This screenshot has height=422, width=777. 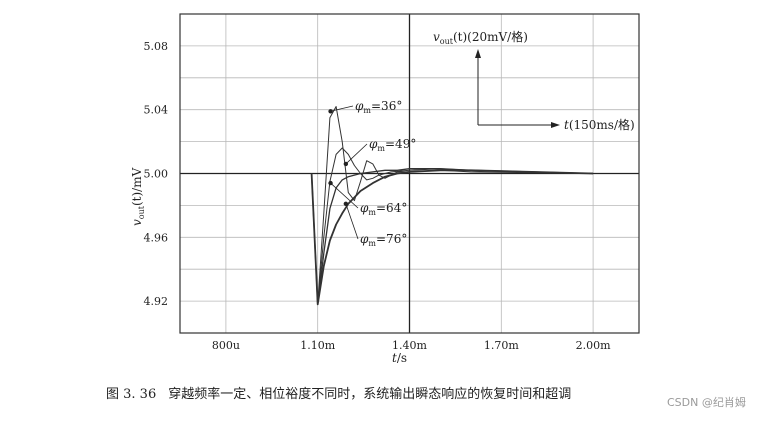 I want to click on t-scale-label: t(150ms/格), so click(x=599, y=124).